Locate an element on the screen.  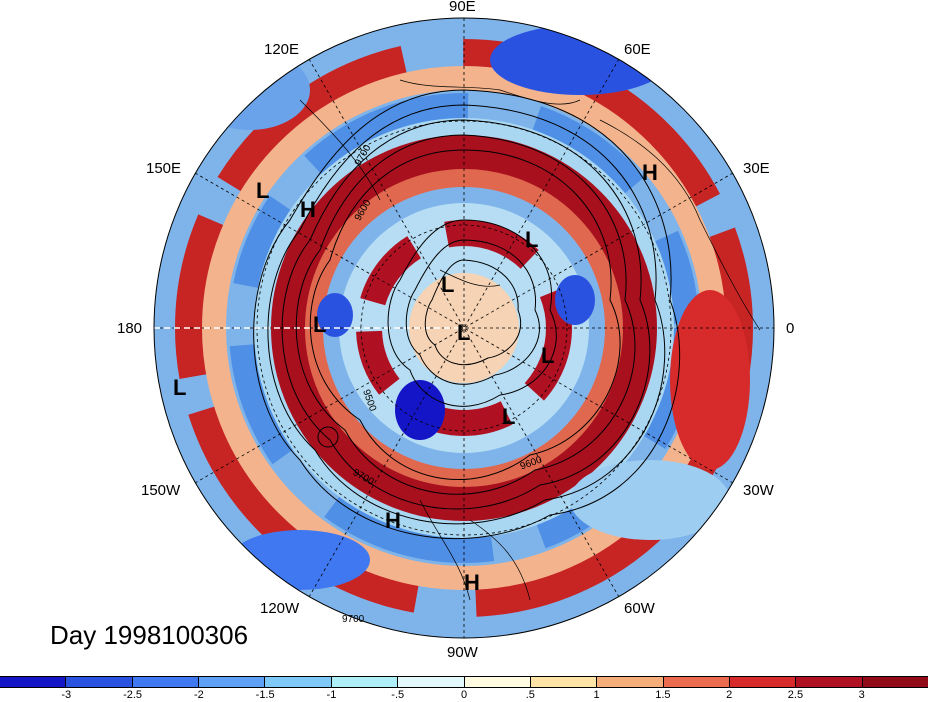
colorbar-tick-label: -3 is located at coordinates (66, 695).